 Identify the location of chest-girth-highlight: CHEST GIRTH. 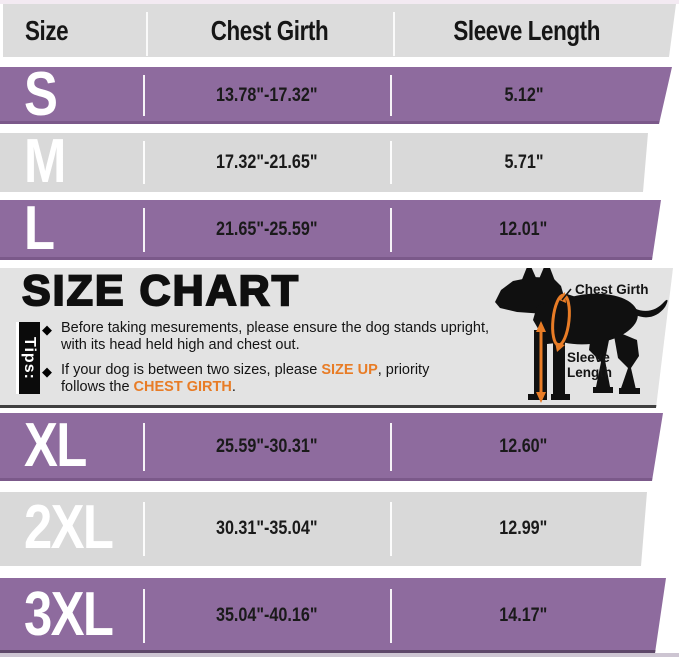
(182, 387).